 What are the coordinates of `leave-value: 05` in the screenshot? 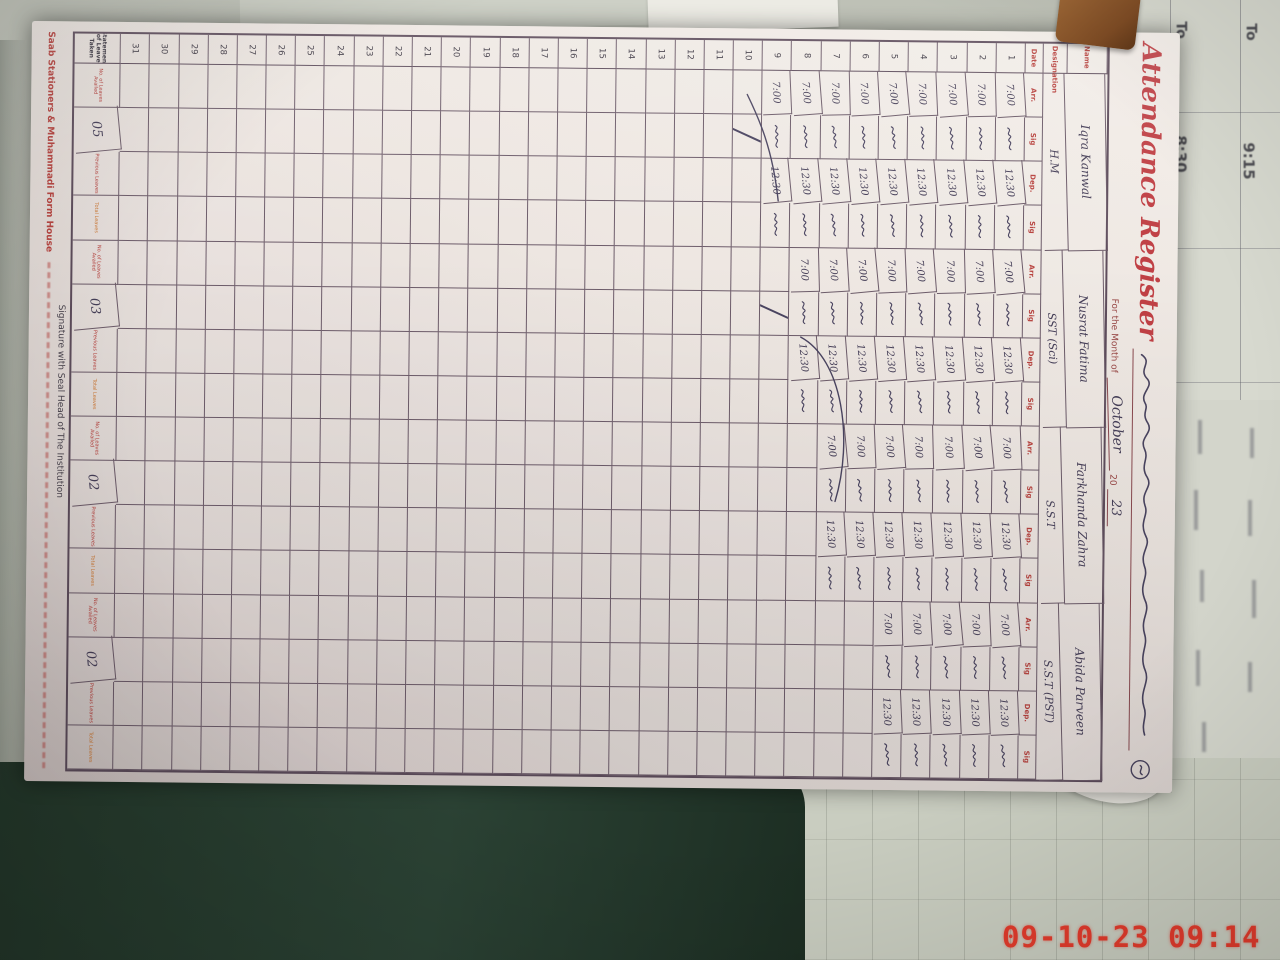 It's located at (97, 130).